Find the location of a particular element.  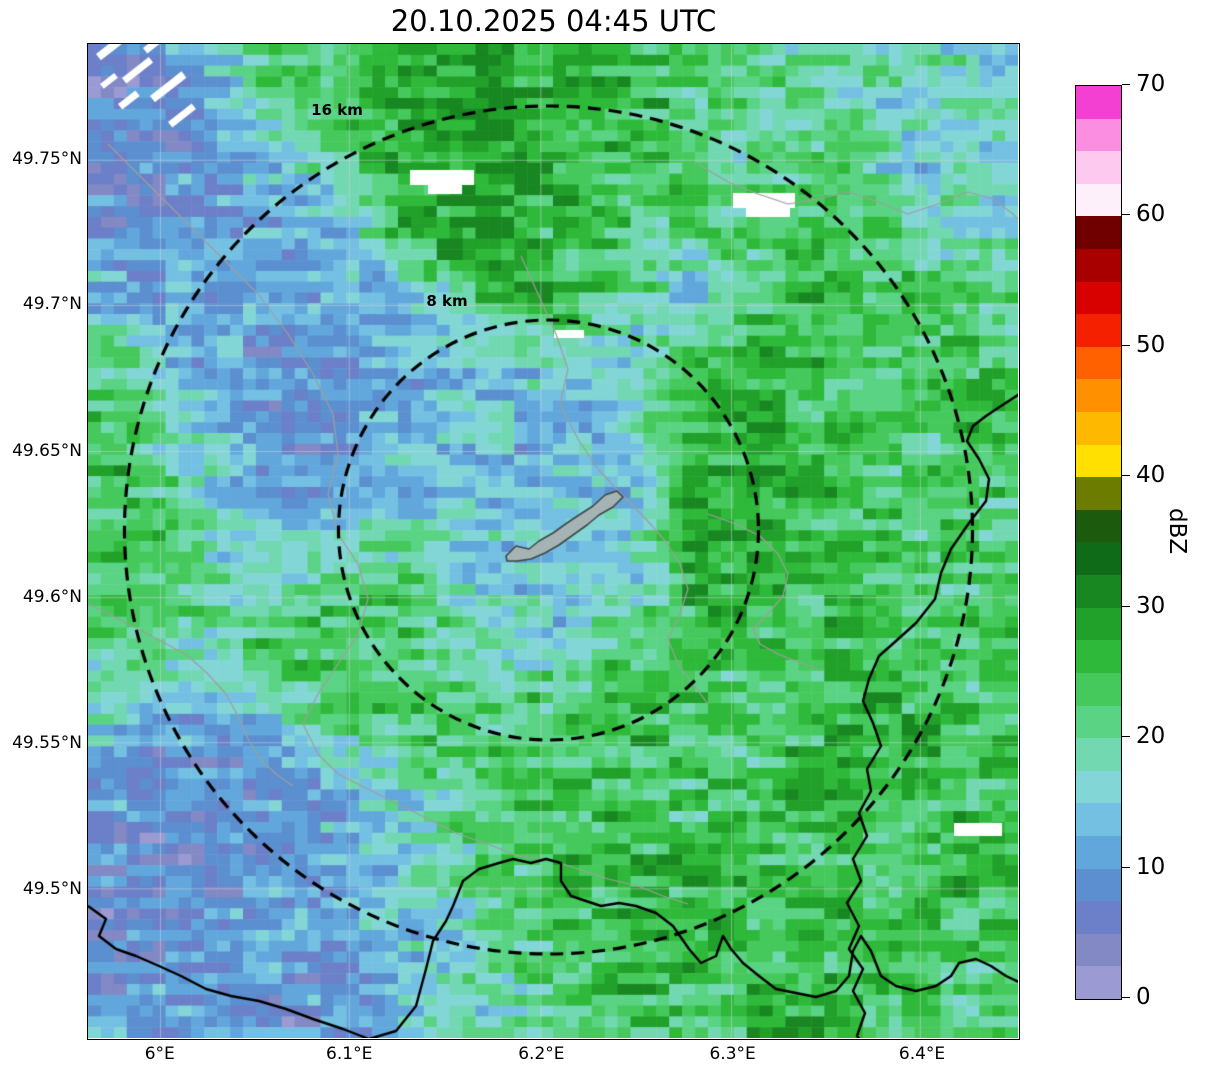

y-tick-label: 49.7°N is located at coordinates (52, 304).